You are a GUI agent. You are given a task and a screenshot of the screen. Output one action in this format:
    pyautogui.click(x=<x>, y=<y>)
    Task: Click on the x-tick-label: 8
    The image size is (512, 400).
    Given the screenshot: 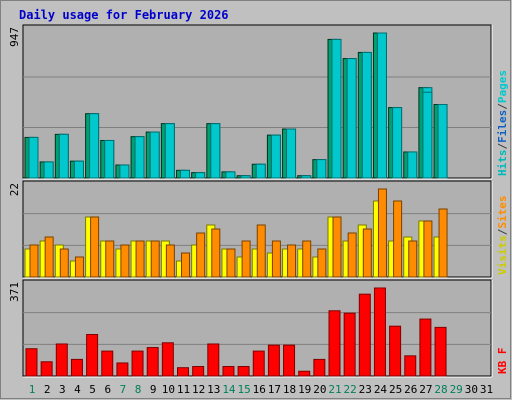 What is the action you would take?
    pyautogui.click(x=138, y=389)
    